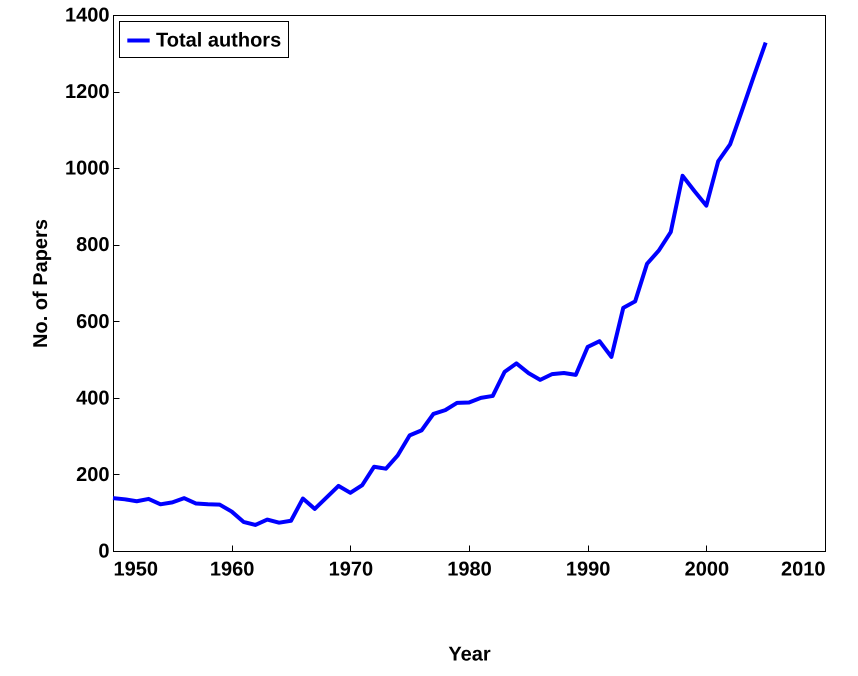  I want to click on x-tick-label: 1980, so click(469, 569).